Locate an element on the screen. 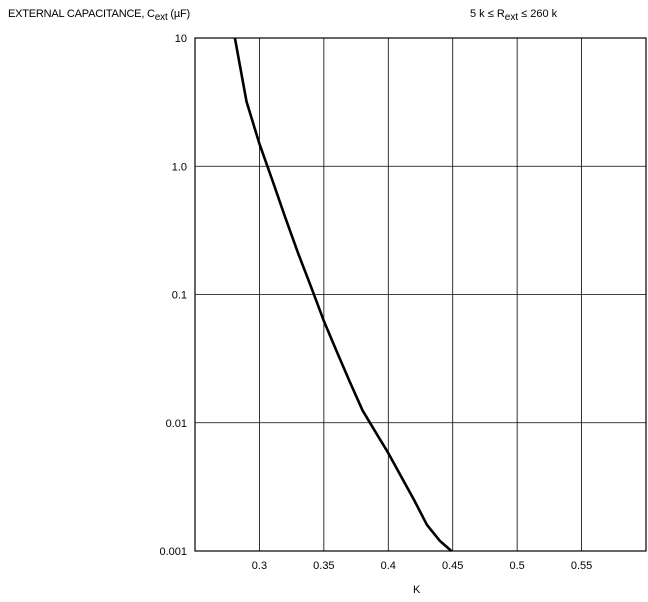 The height and width of the screenshot is (602, 648). x-tick-label: 0.4 is located at coordinates (388, 566).